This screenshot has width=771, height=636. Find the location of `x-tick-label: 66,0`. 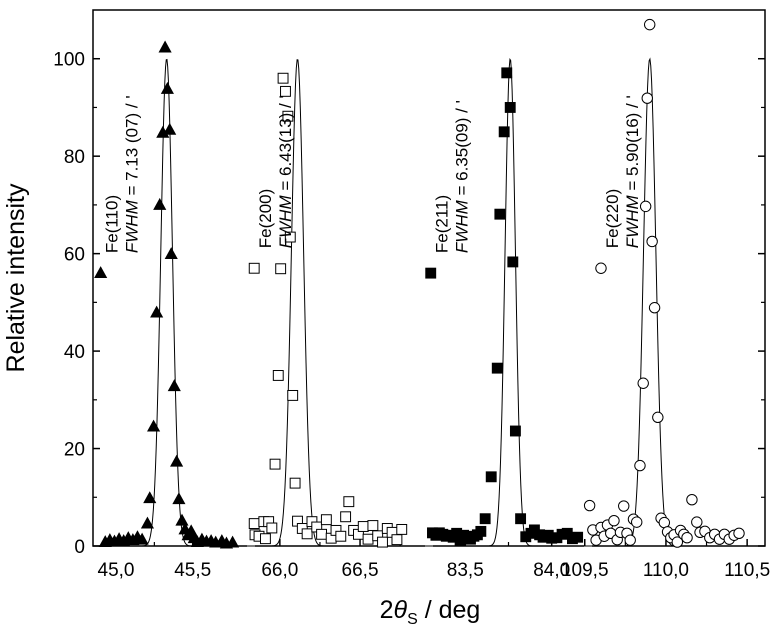

x-tick-label: 66,0 is located at coordinates (279, 570).